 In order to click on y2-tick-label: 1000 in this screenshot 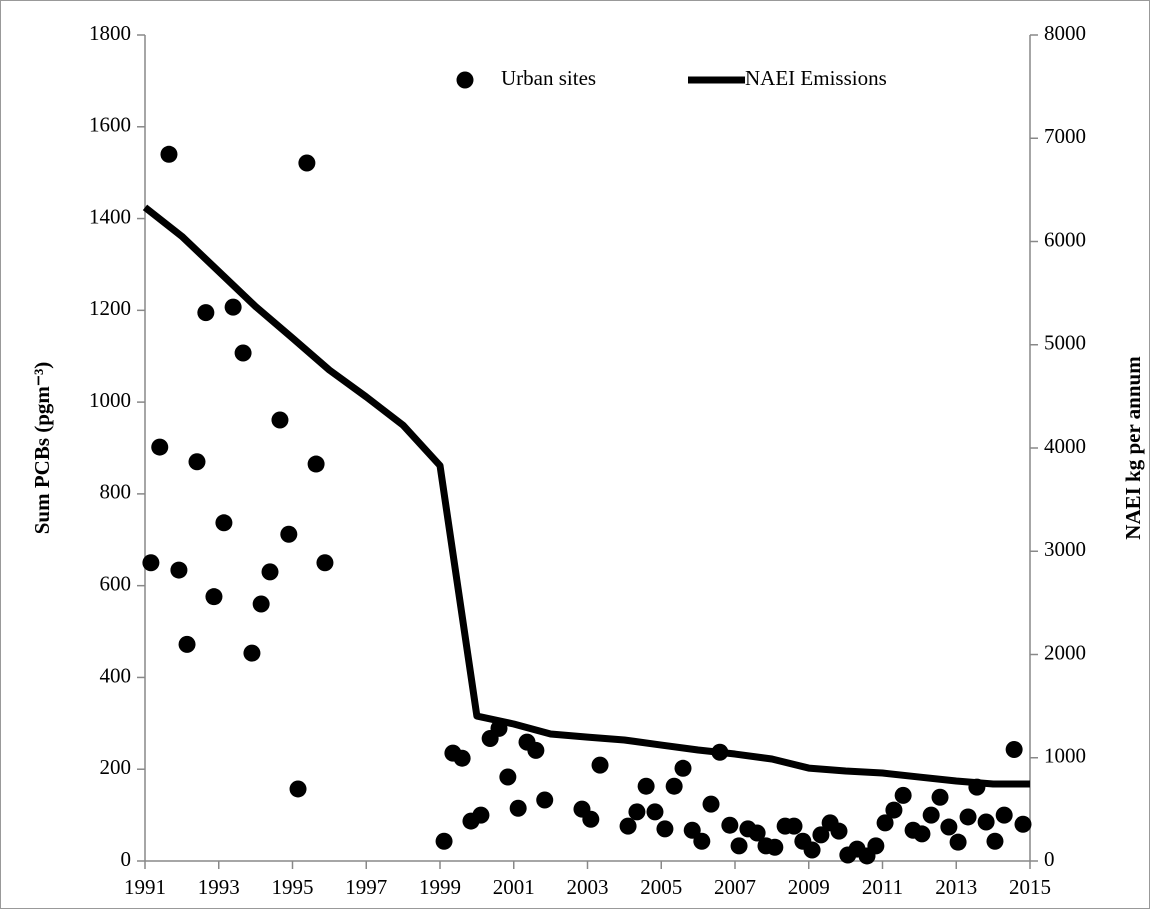, I will do `click(1065, 756)`.